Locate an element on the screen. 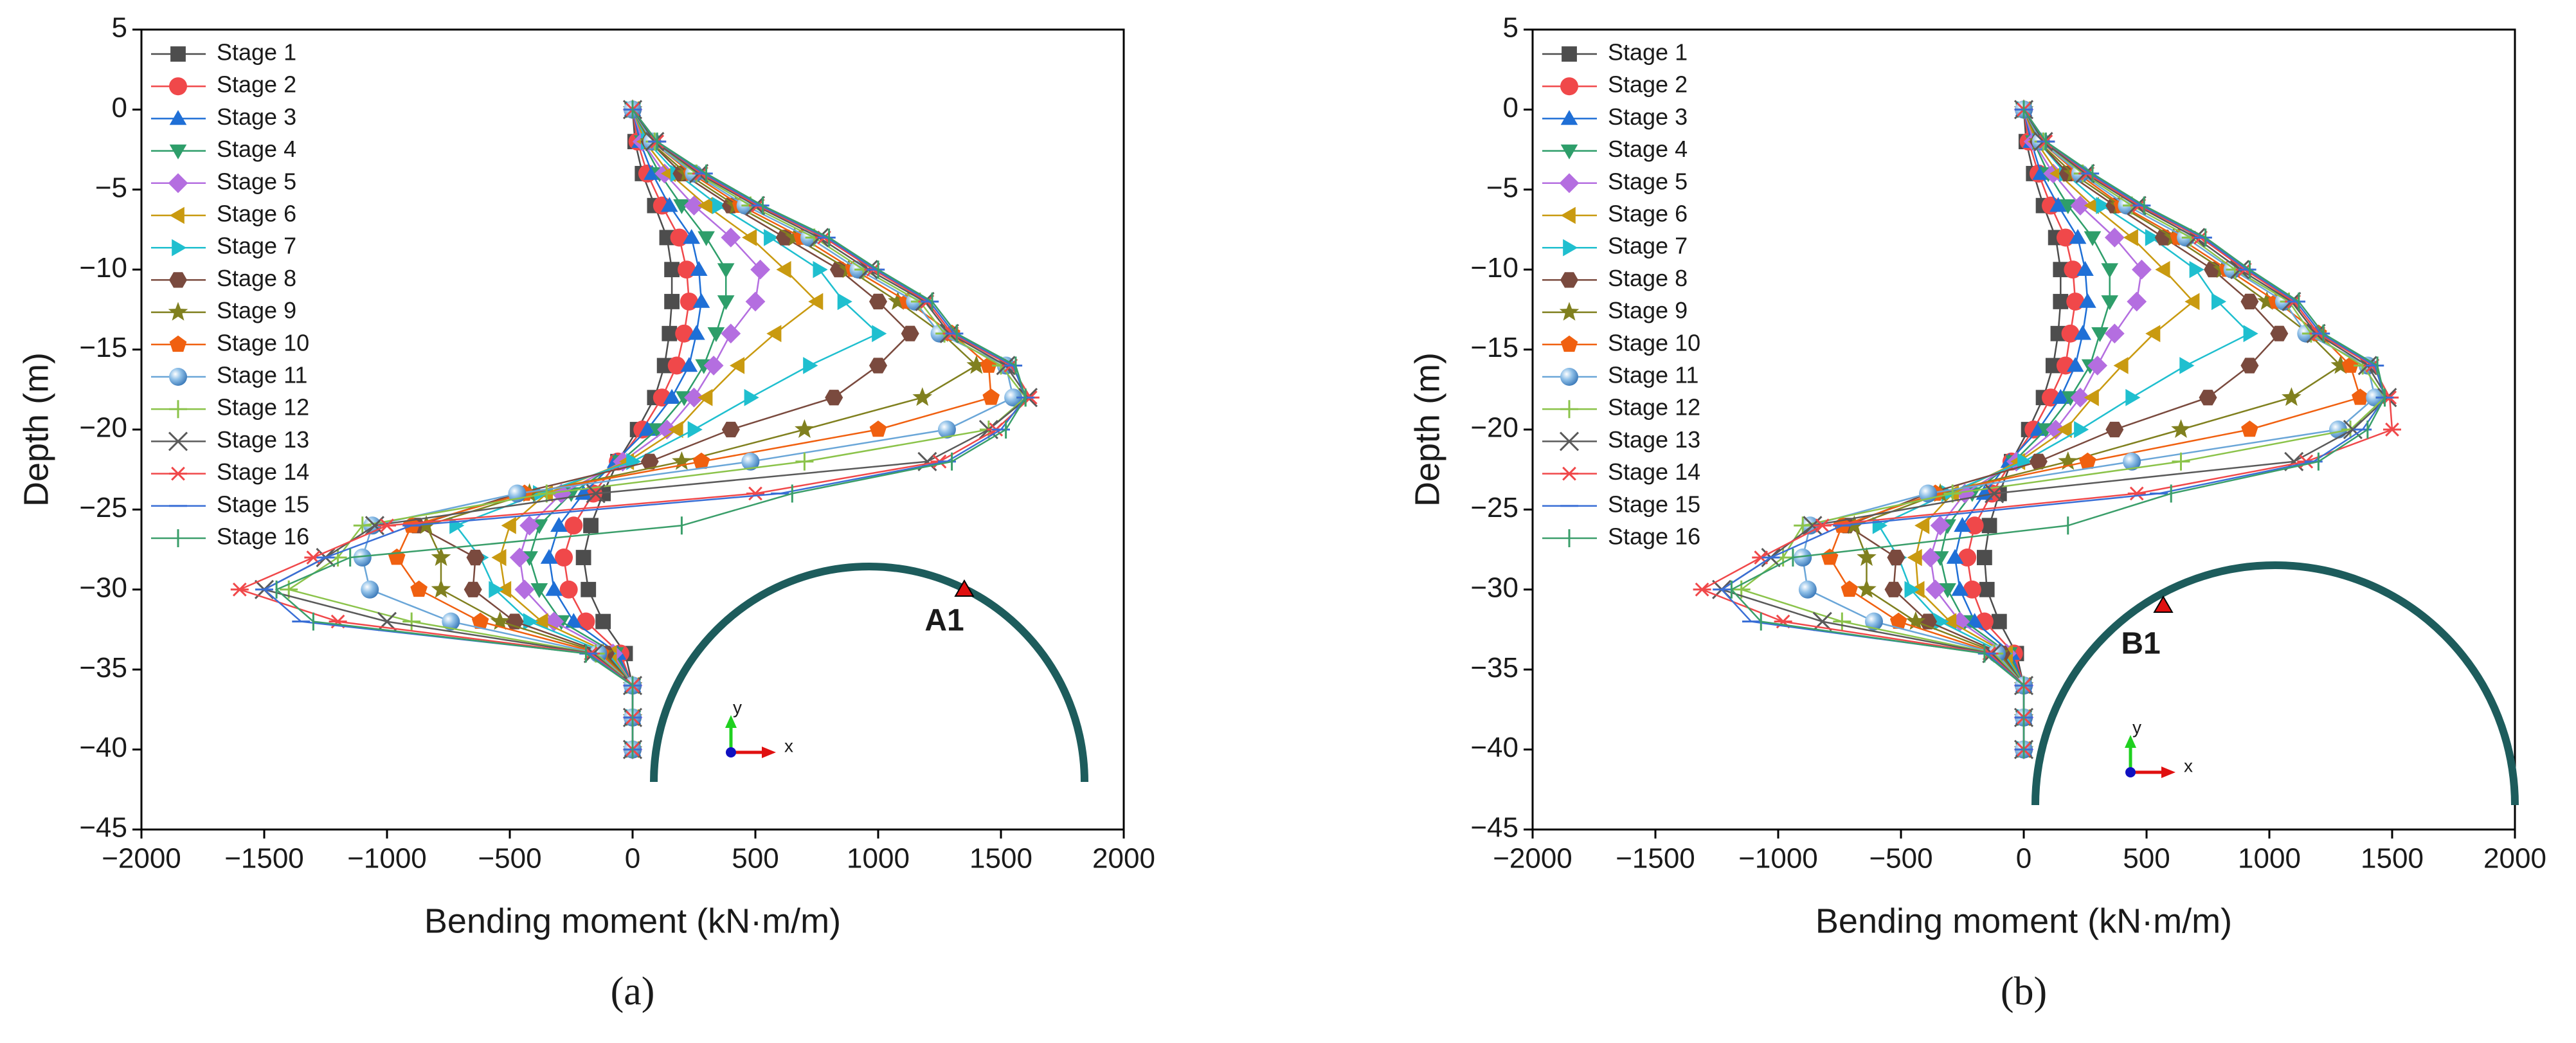 Image resolution: width=2576 pixels, height=1043 pixels. x-tick-label: 2000 is located at coordinates (1123, 859).